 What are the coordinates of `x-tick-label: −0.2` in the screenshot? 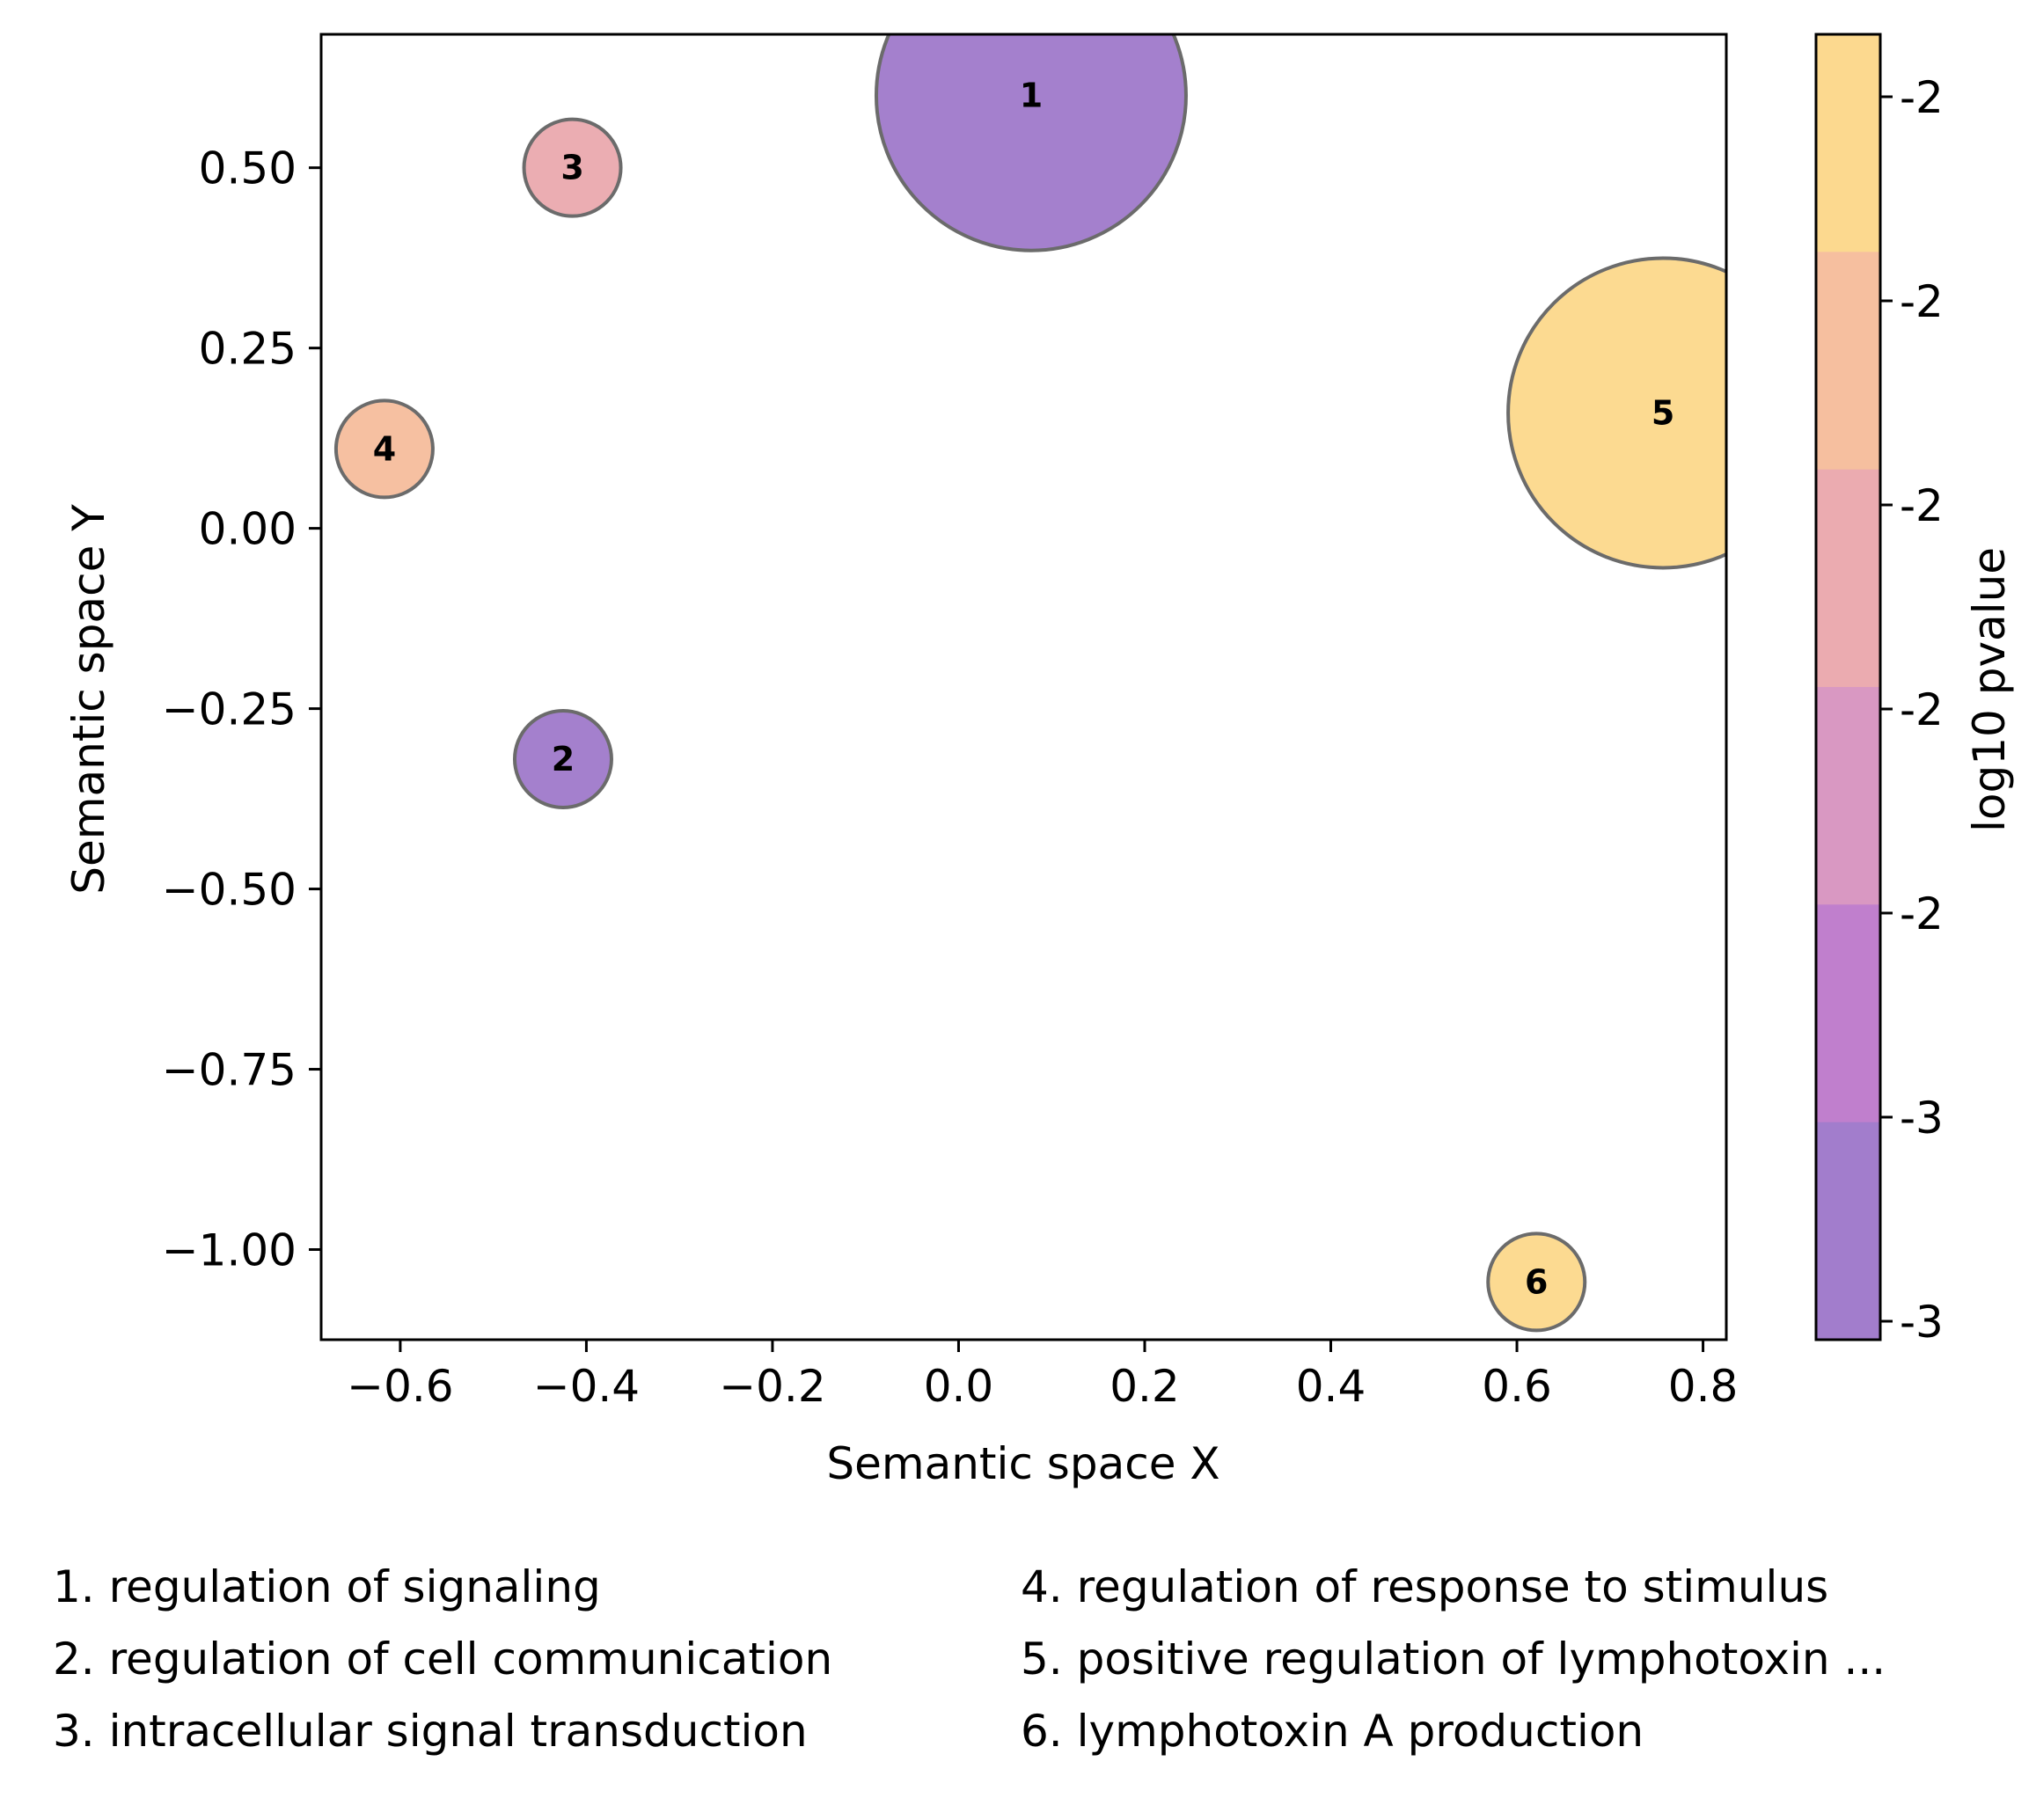 It's located at (772, 1386).